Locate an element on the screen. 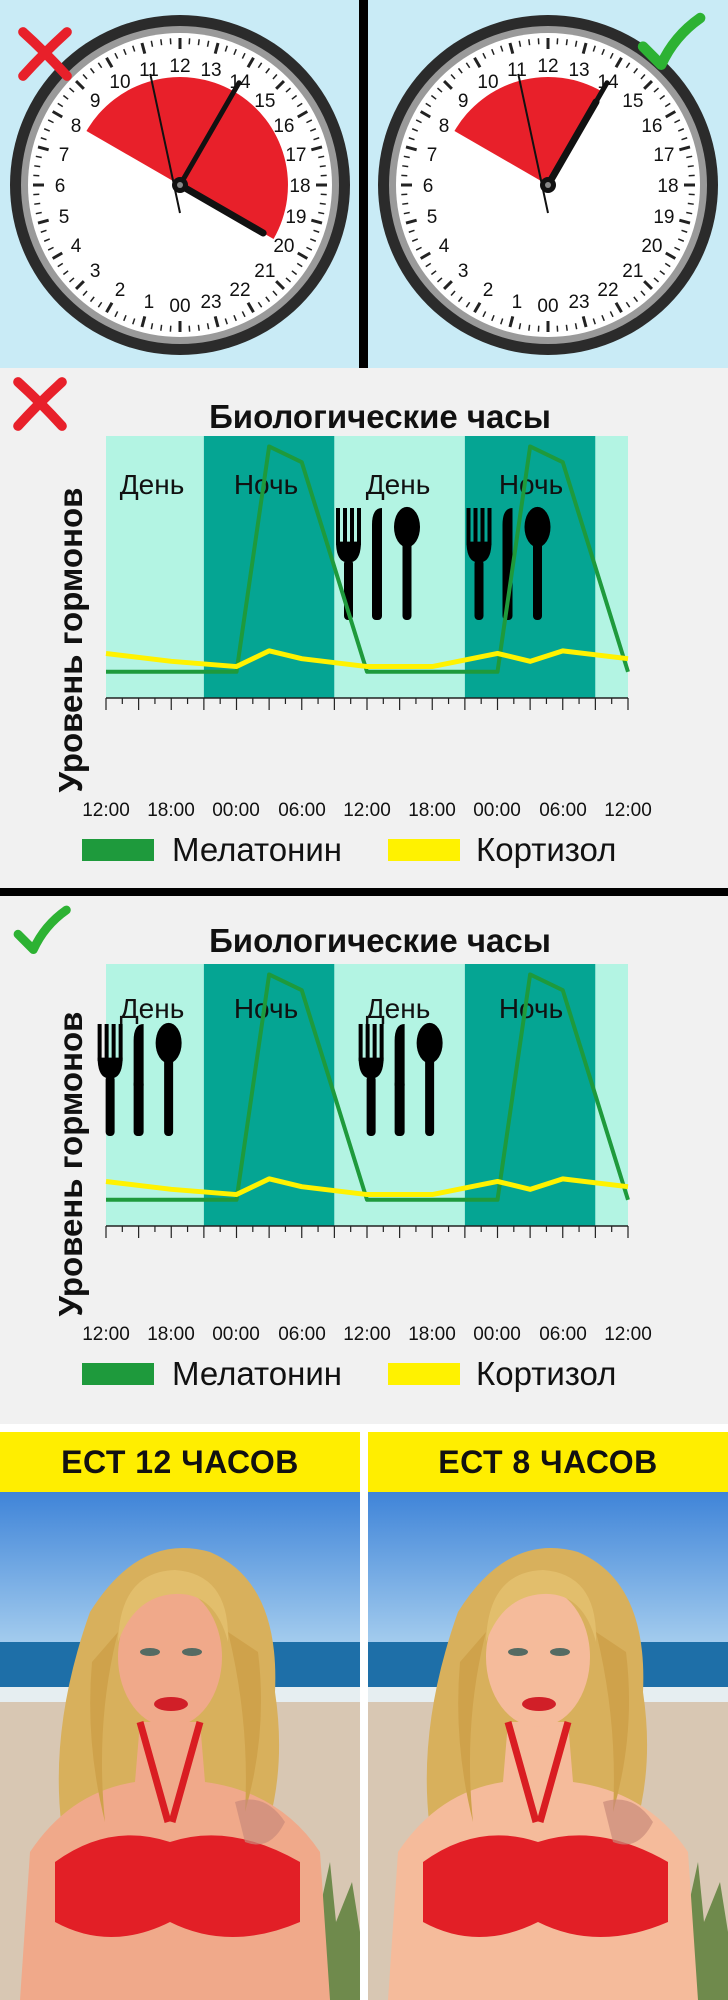 The width and height of the screenshot is (728, 2000). clock-wrong: 001234567891011121314151617181920212223 is located at coordinates (180, 185).